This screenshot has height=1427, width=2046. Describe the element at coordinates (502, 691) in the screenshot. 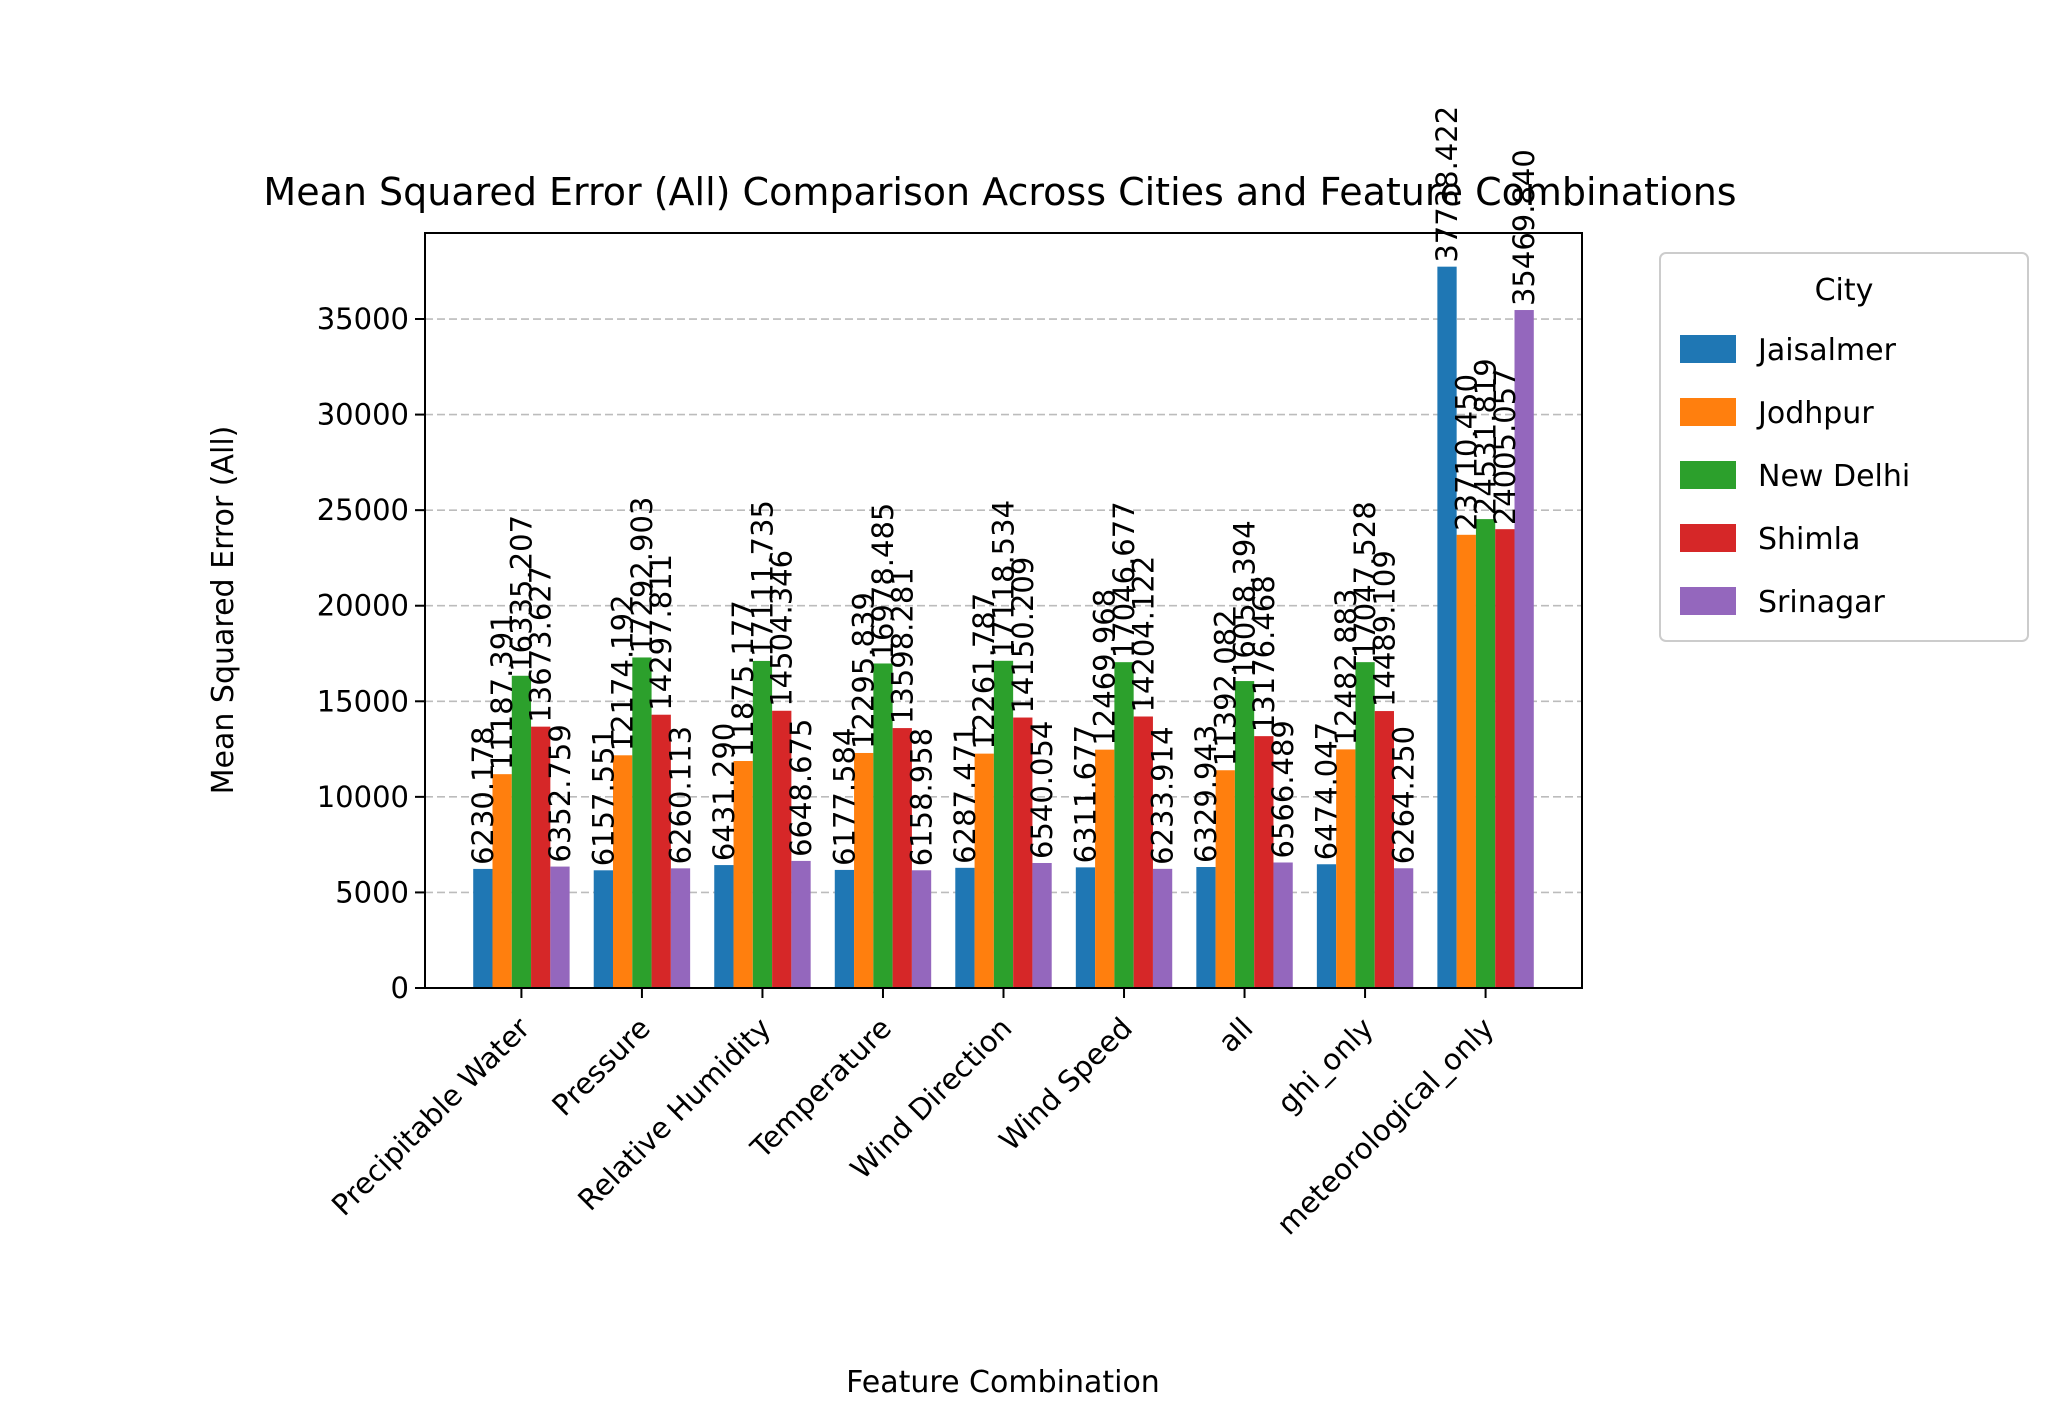

I see `bar-value-label: 11187.391` at that location.